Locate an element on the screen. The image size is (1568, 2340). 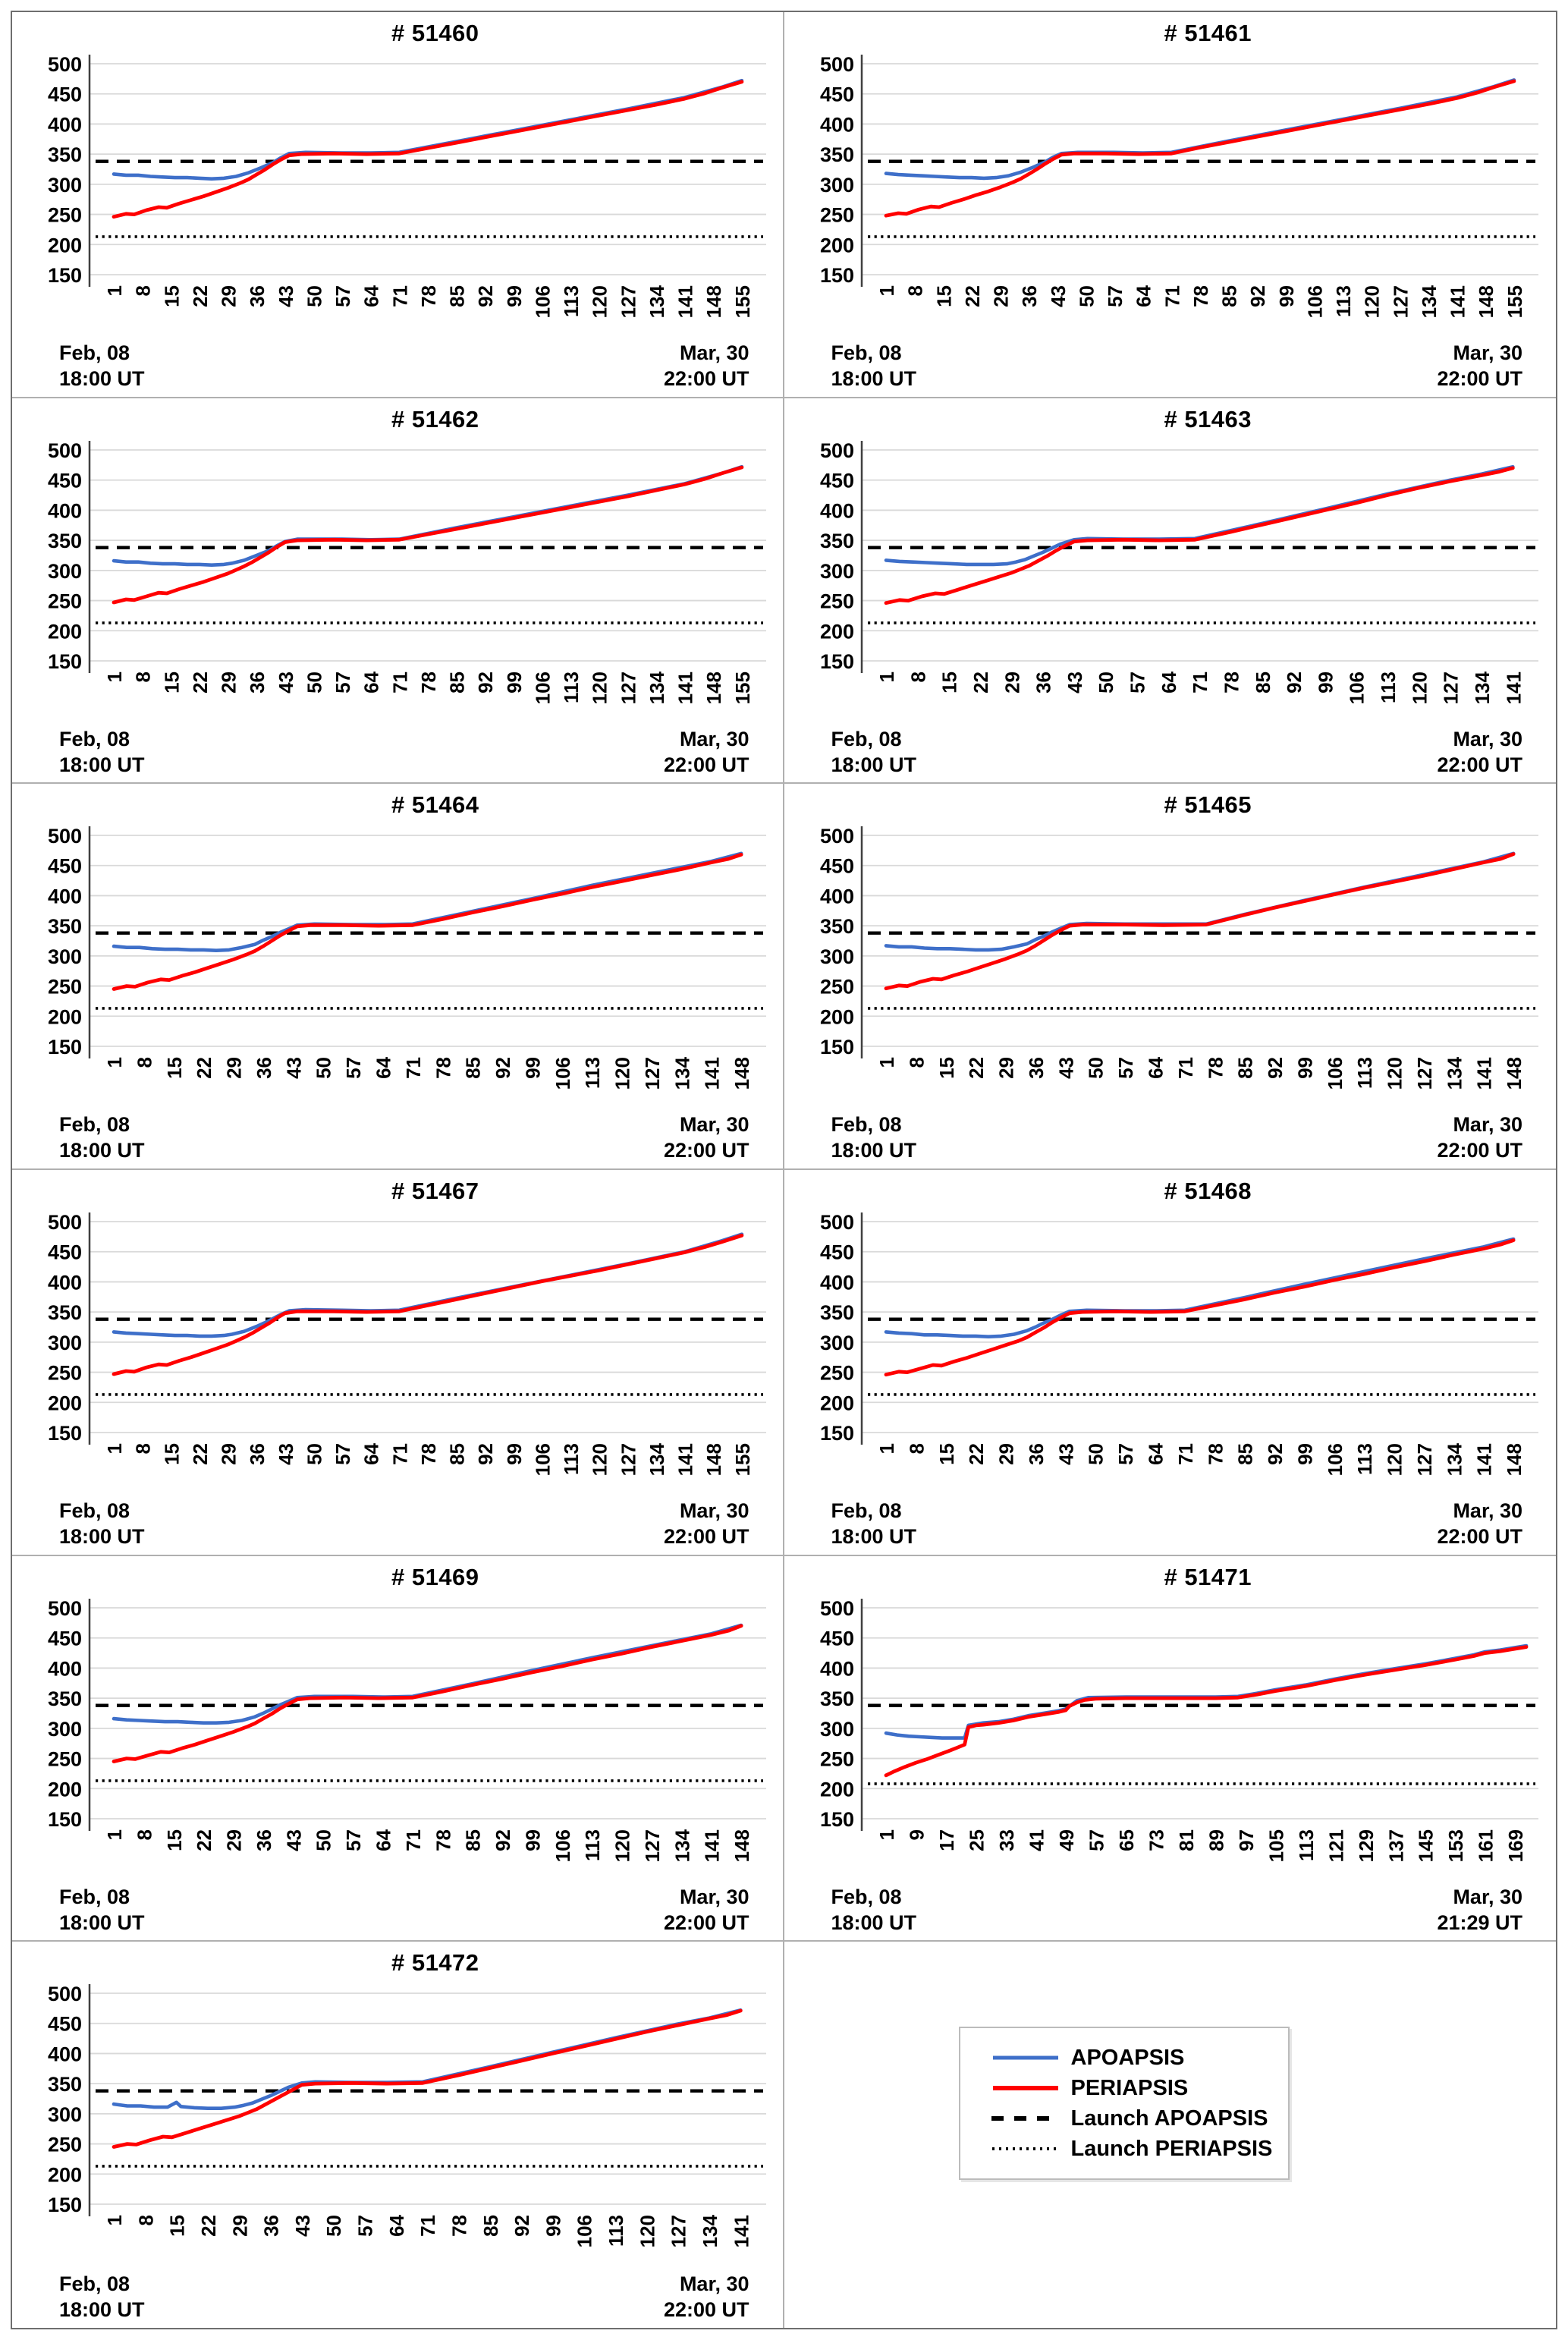
x-tick-label: 129 is located at coordinates (1365, 1845).